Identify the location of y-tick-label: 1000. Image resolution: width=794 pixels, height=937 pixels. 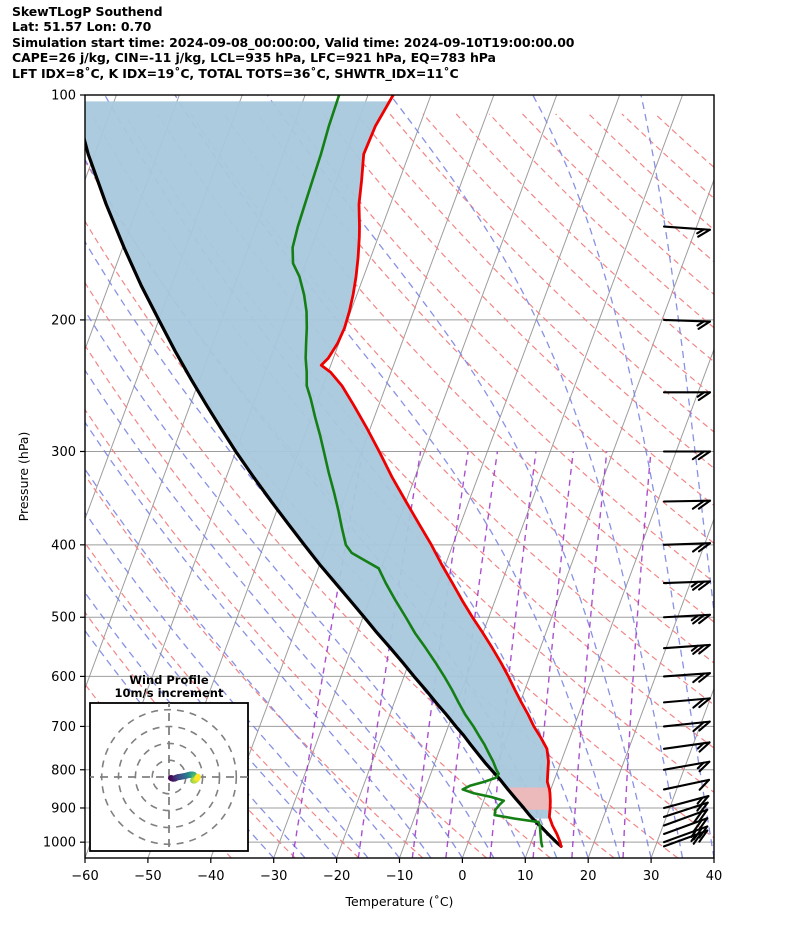
(59, 843).